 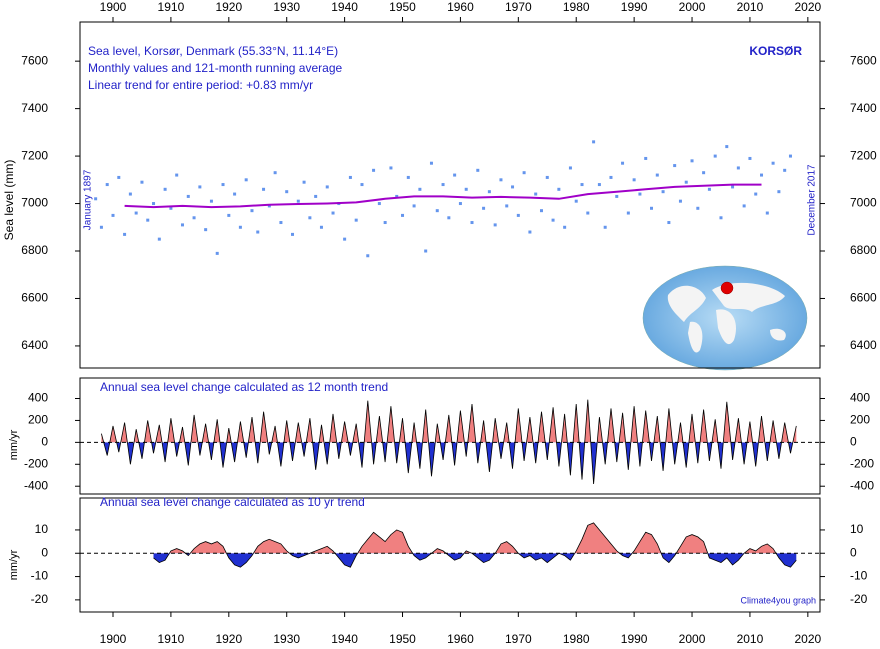 What do you see at coordinates (862, 485) in the screenshot?
I see `y-tick-label: -400` at bounding box center [862, 485].